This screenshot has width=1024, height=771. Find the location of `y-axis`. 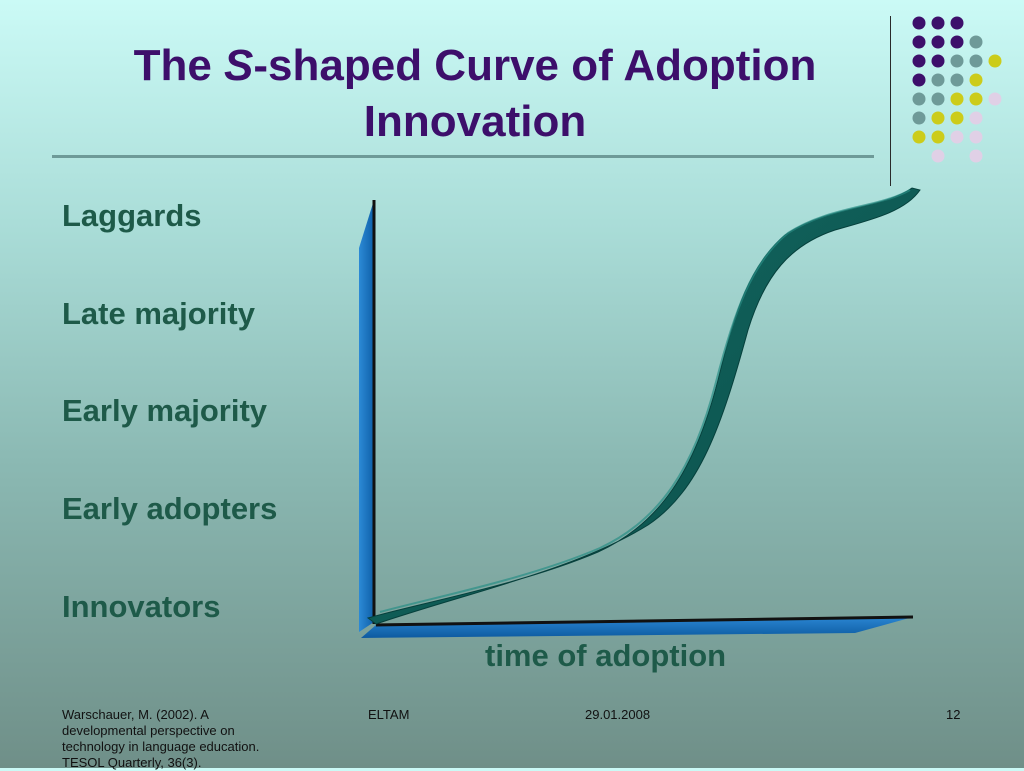

y-axis is located at coordinates (366, 416).